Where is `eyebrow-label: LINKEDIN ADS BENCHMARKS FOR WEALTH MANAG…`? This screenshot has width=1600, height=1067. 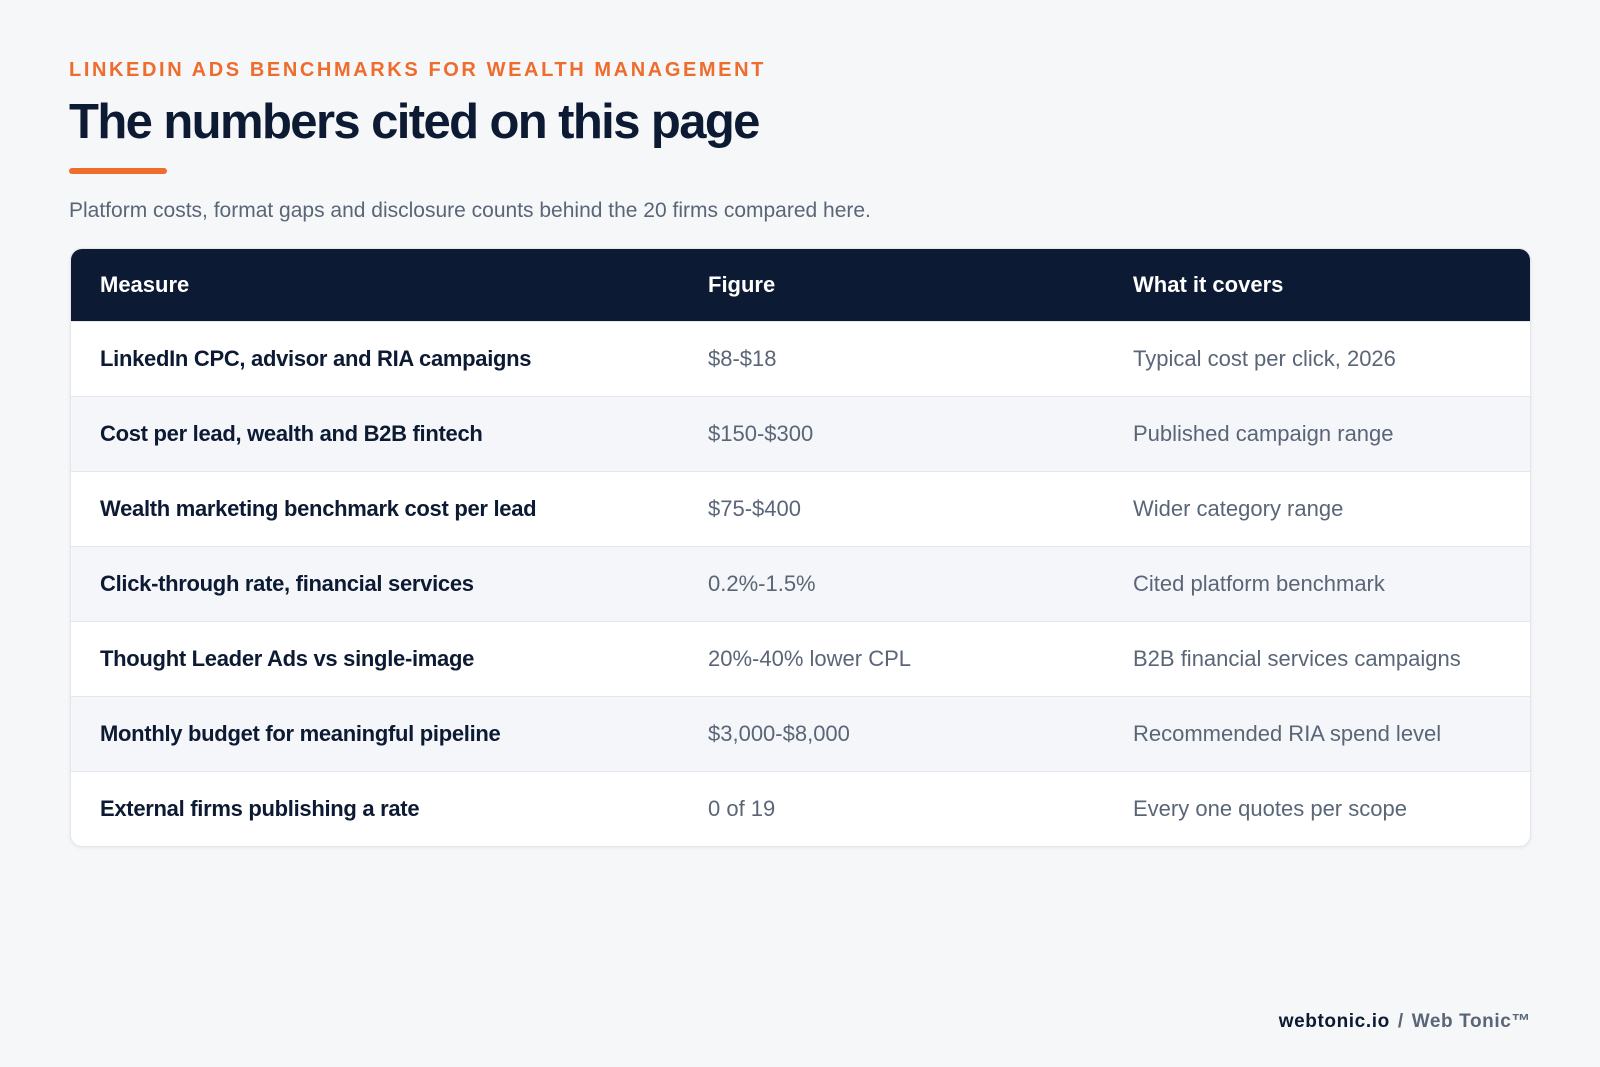 eyebrow-label: LINKEDIN ADS BENCHMARKS FOR WEALTH MANAG… is located at coordinates (417, 70).